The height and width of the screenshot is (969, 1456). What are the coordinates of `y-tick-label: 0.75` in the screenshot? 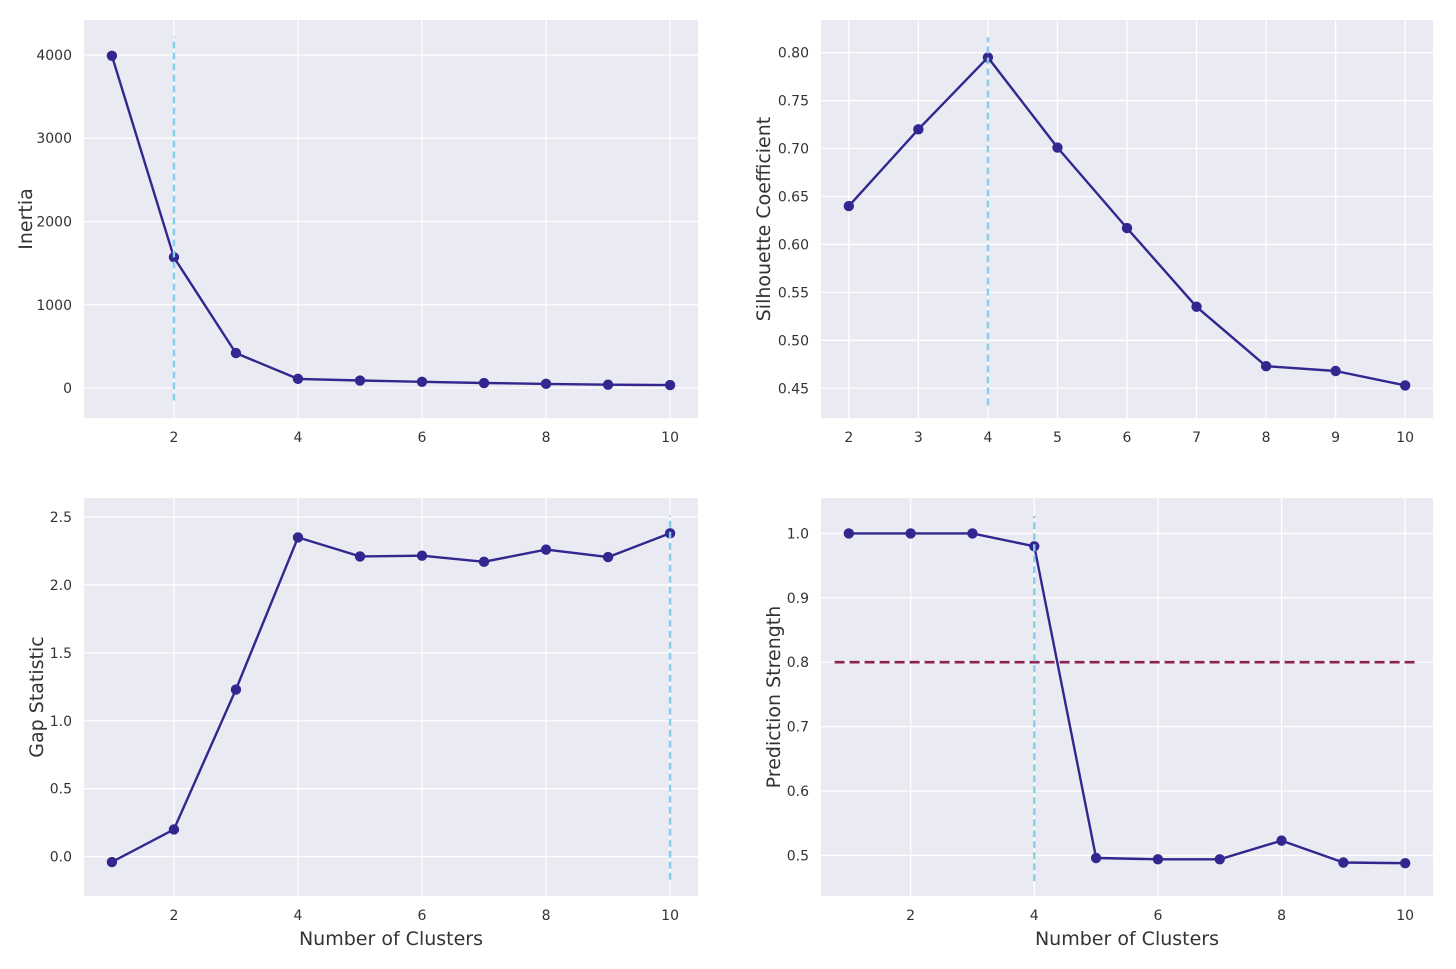 It's located at (793, 102).